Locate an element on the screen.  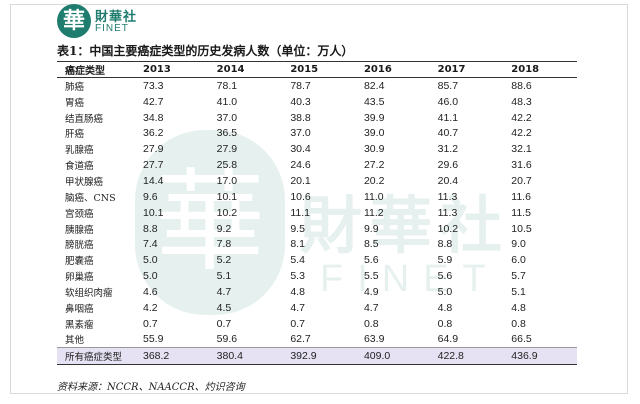
cell-value: 41.0 is located at coordinates (227, 101).